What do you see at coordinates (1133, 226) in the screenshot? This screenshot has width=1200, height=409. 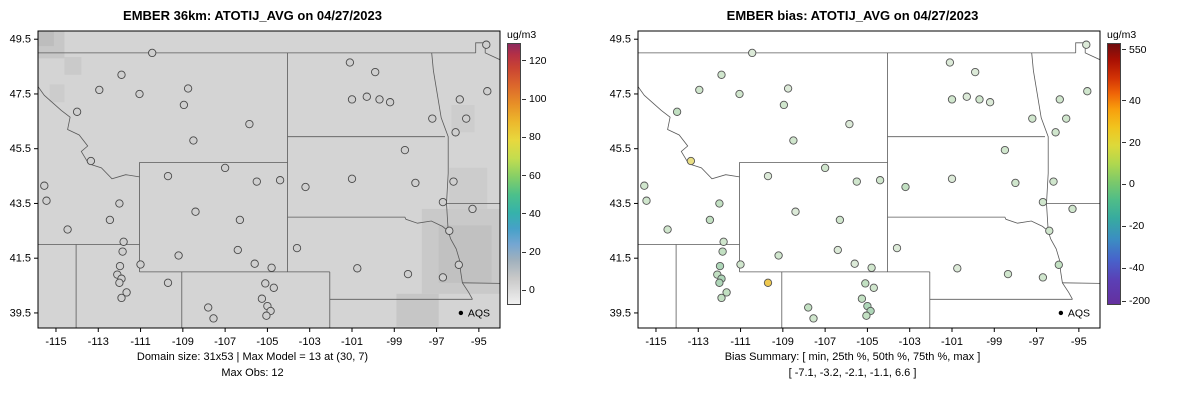 I see `colorbar-tick: -20` at bounding box center [1133, 226].